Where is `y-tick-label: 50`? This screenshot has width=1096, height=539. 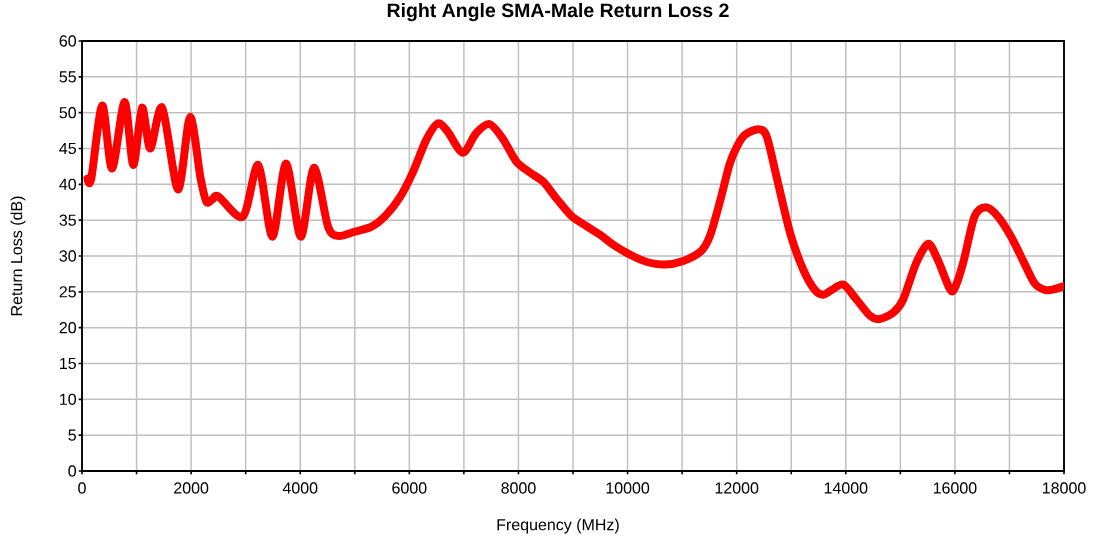
y-tick-label: 50 is located at coordinates (68, 113).